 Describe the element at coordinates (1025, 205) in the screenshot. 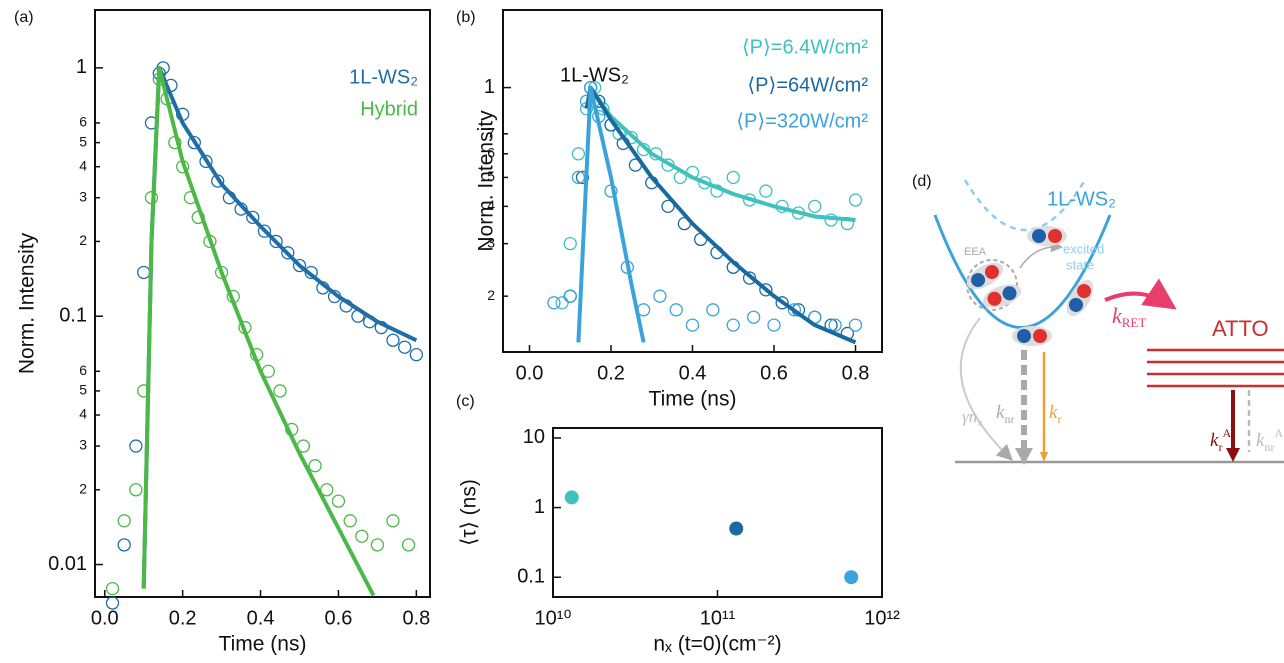

I see `excited-parabola` at that location.